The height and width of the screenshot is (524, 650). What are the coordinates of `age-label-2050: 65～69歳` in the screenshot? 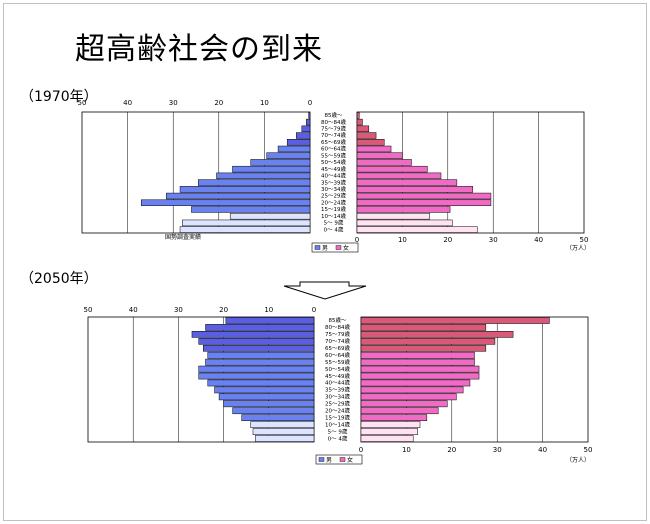 It's located at (337, 348).